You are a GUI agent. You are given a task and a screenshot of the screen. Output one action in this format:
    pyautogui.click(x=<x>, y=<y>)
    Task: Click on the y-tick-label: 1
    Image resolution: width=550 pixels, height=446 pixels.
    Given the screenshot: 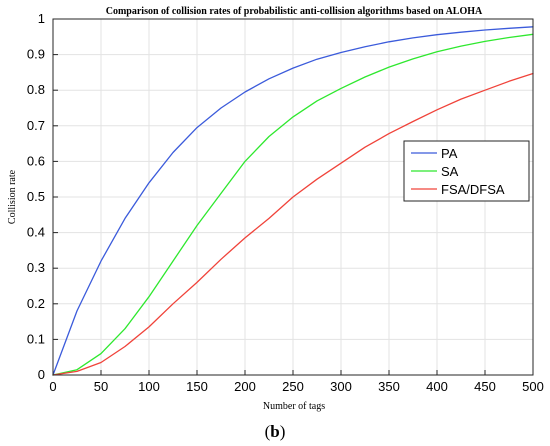 What is the action you would take?
    pyautogui.click(x=41, y=18)
    